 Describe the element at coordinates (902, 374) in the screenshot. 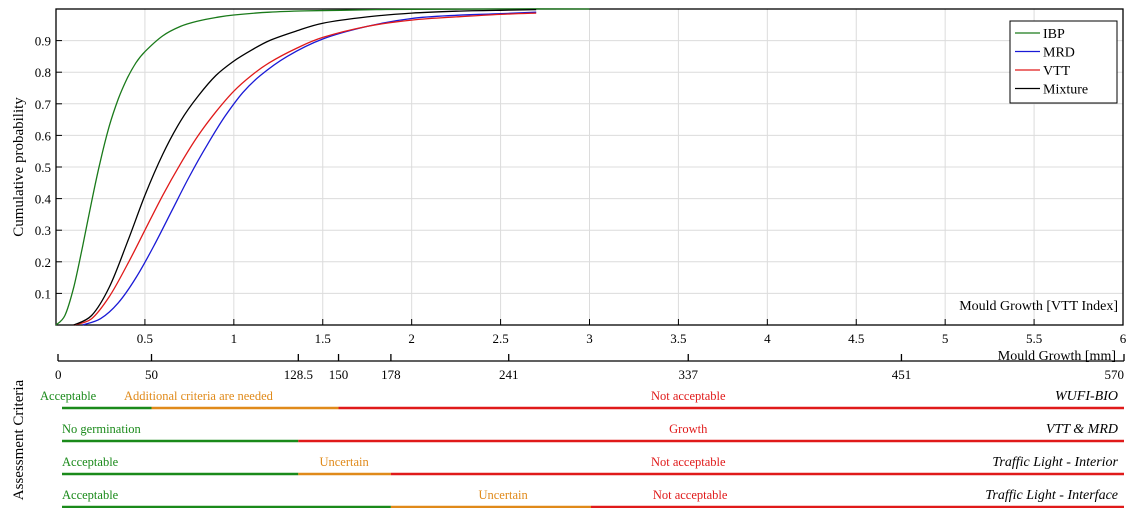

I see `secondary-tick-label: 451` at that location.